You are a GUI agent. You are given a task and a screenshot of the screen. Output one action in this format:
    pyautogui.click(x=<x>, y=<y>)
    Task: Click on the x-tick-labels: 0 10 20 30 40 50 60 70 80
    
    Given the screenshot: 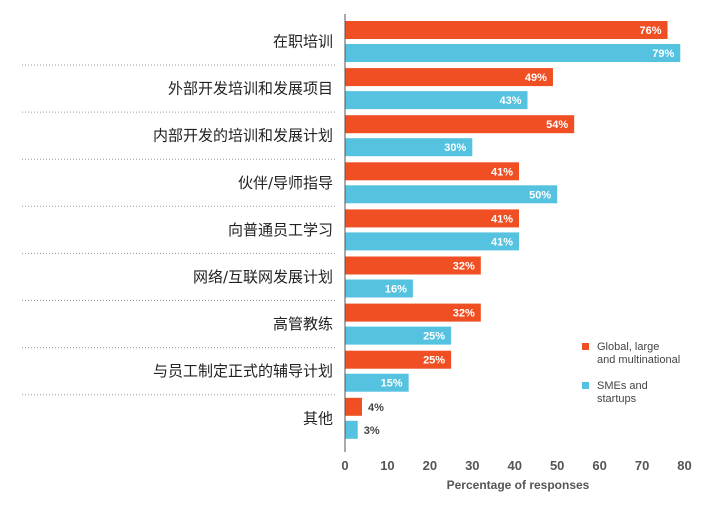 What is the action you would take?
    pyautogui.click(x=516, y=465)
    